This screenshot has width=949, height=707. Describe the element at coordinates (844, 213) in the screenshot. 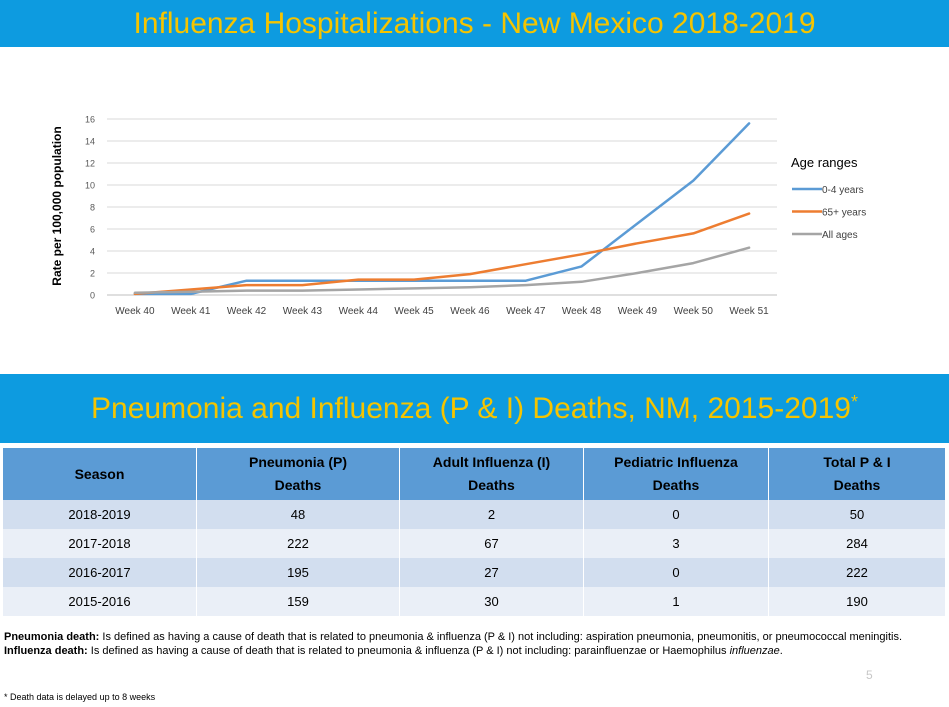

I see `legend-label-2: 65+ years` at that location.